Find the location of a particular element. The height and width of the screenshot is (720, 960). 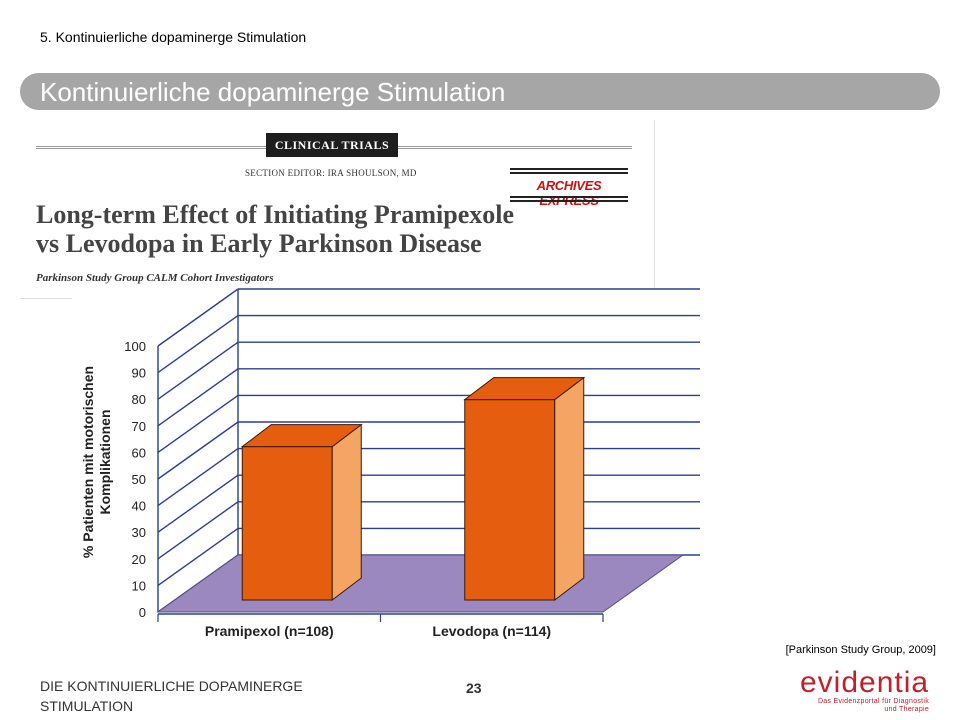

logo-word: evidentia is located at coordinates (865, 682).